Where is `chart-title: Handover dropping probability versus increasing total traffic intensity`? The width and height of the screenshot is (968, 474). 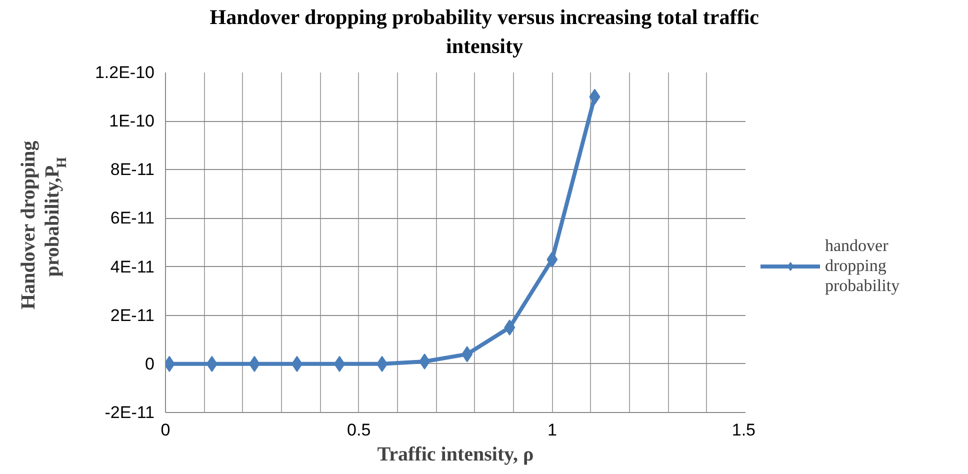 chart-title: Handover dropping probability versus increasing total traffic intensity is located at coordinates (484, 31).